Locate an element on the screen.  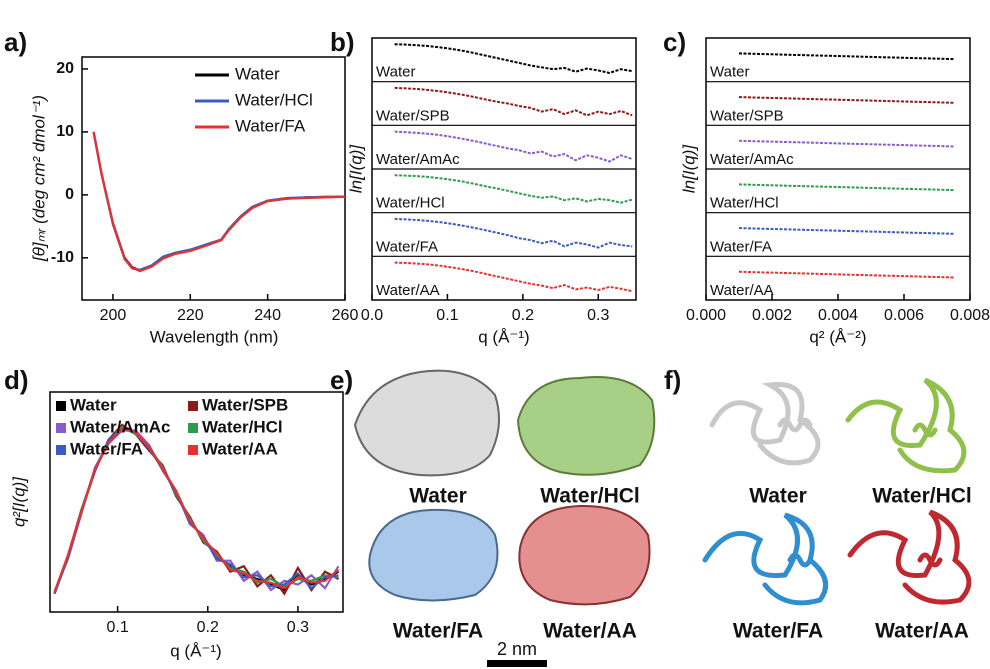
ribbon-hcl is located at coordinates (906, 425).